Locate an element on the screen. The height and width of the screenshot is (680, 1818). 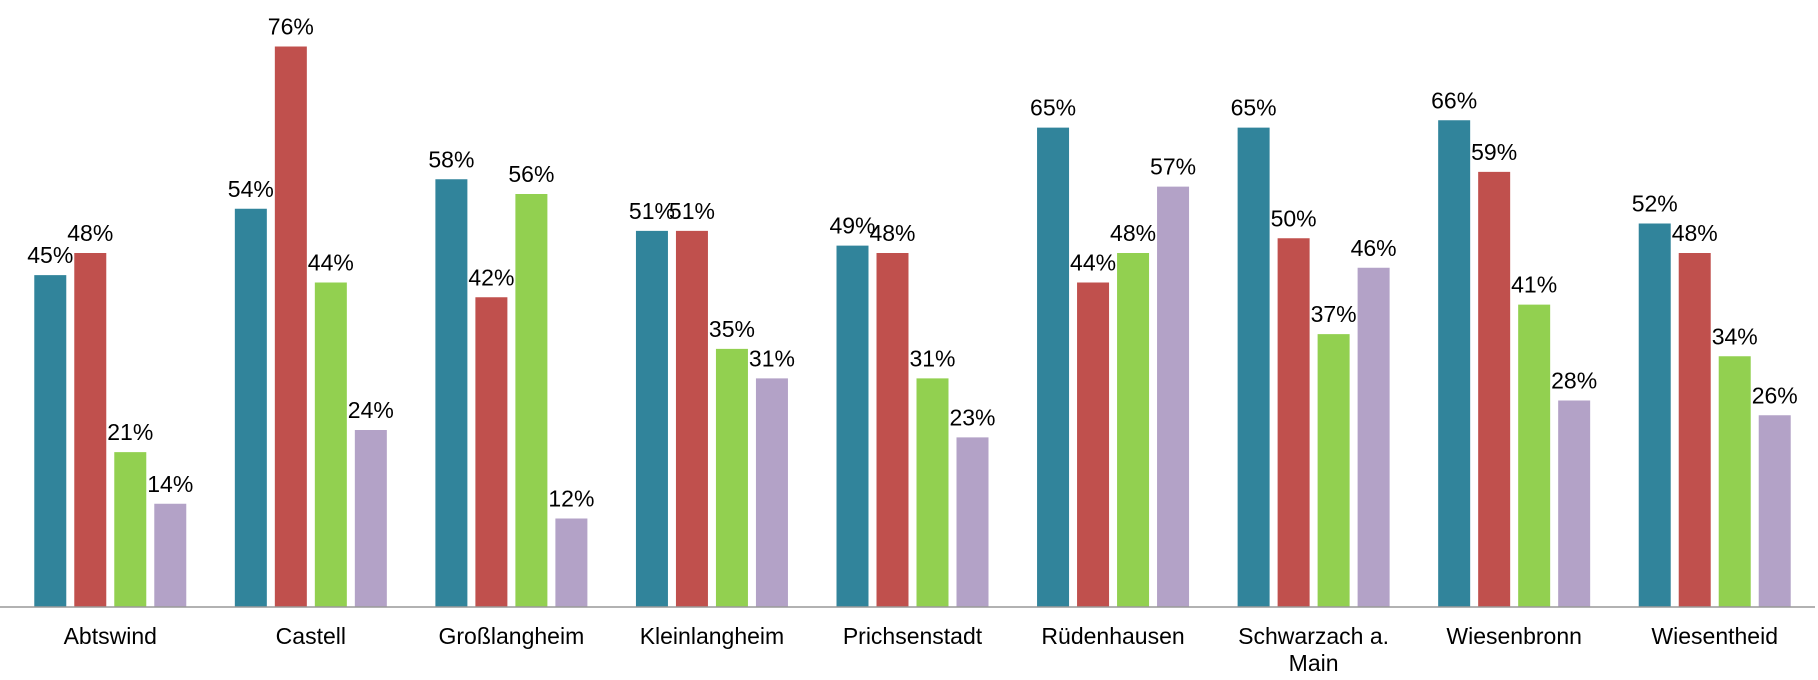
x-tick-label: Prichsenstadt is located at coordinates (912, 636).